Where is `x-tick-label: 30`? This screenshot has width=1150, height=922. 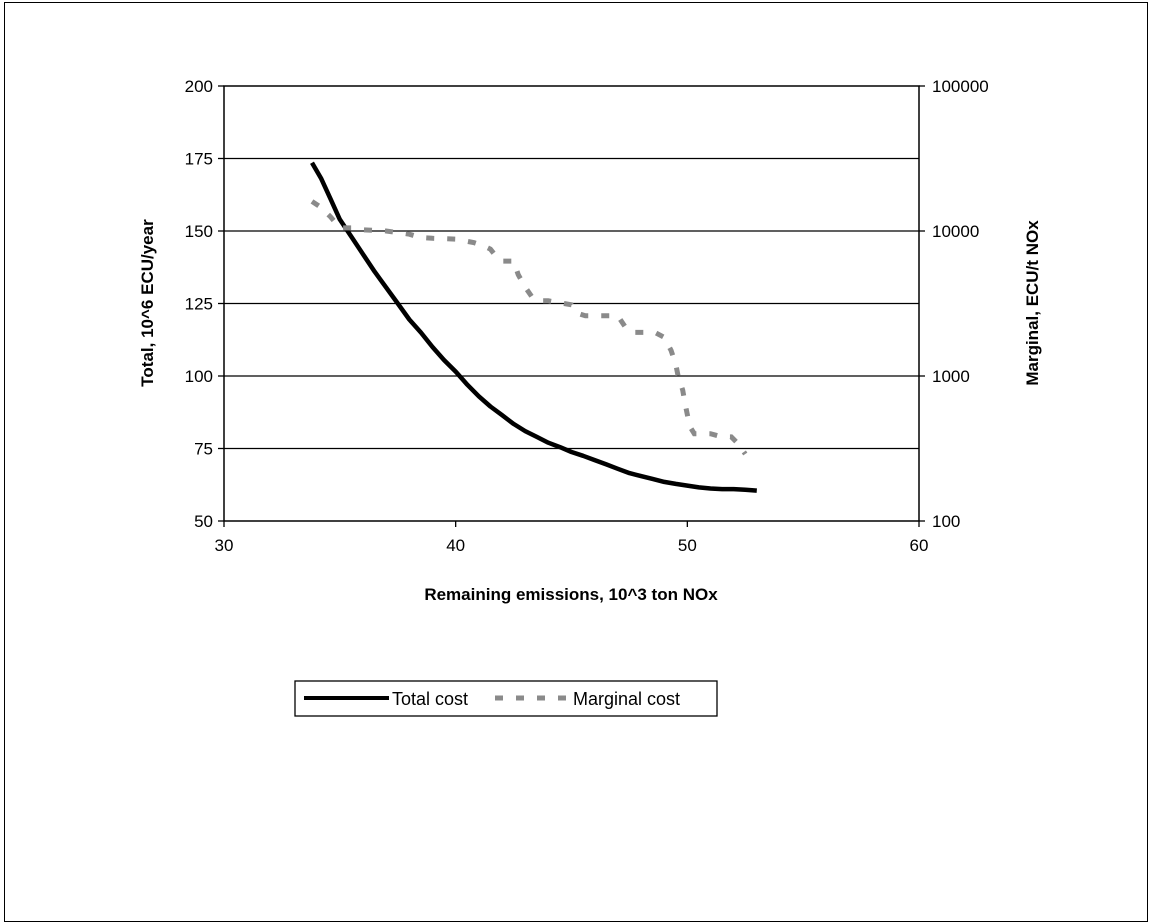
x-tick-label: 30 is located at coordinates (224, 545).